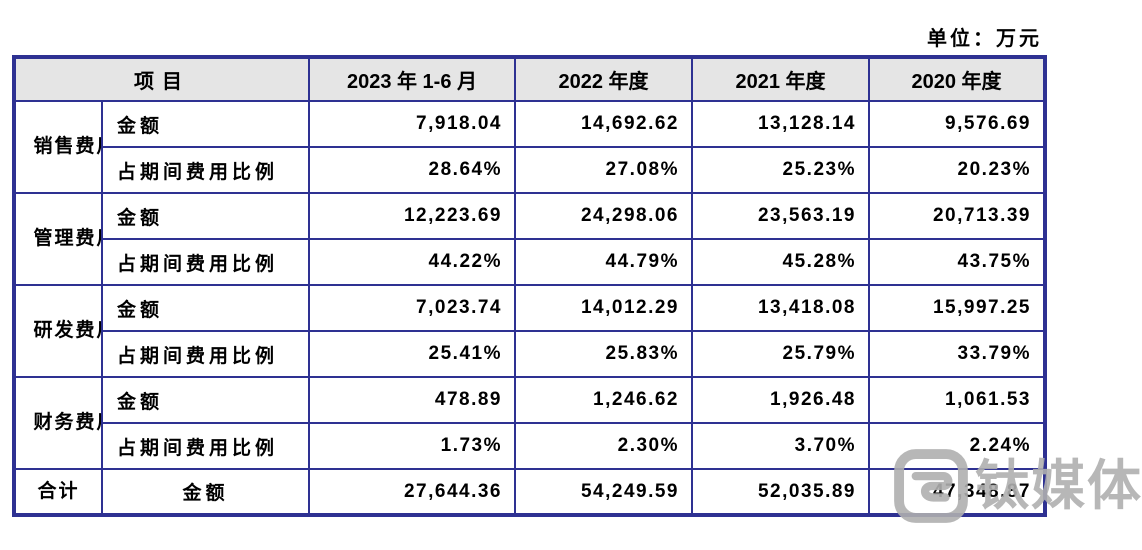  Describe the element at coordinates (957, 79) in the screenshot. I see `header-2020: 2020 年度` at that location.